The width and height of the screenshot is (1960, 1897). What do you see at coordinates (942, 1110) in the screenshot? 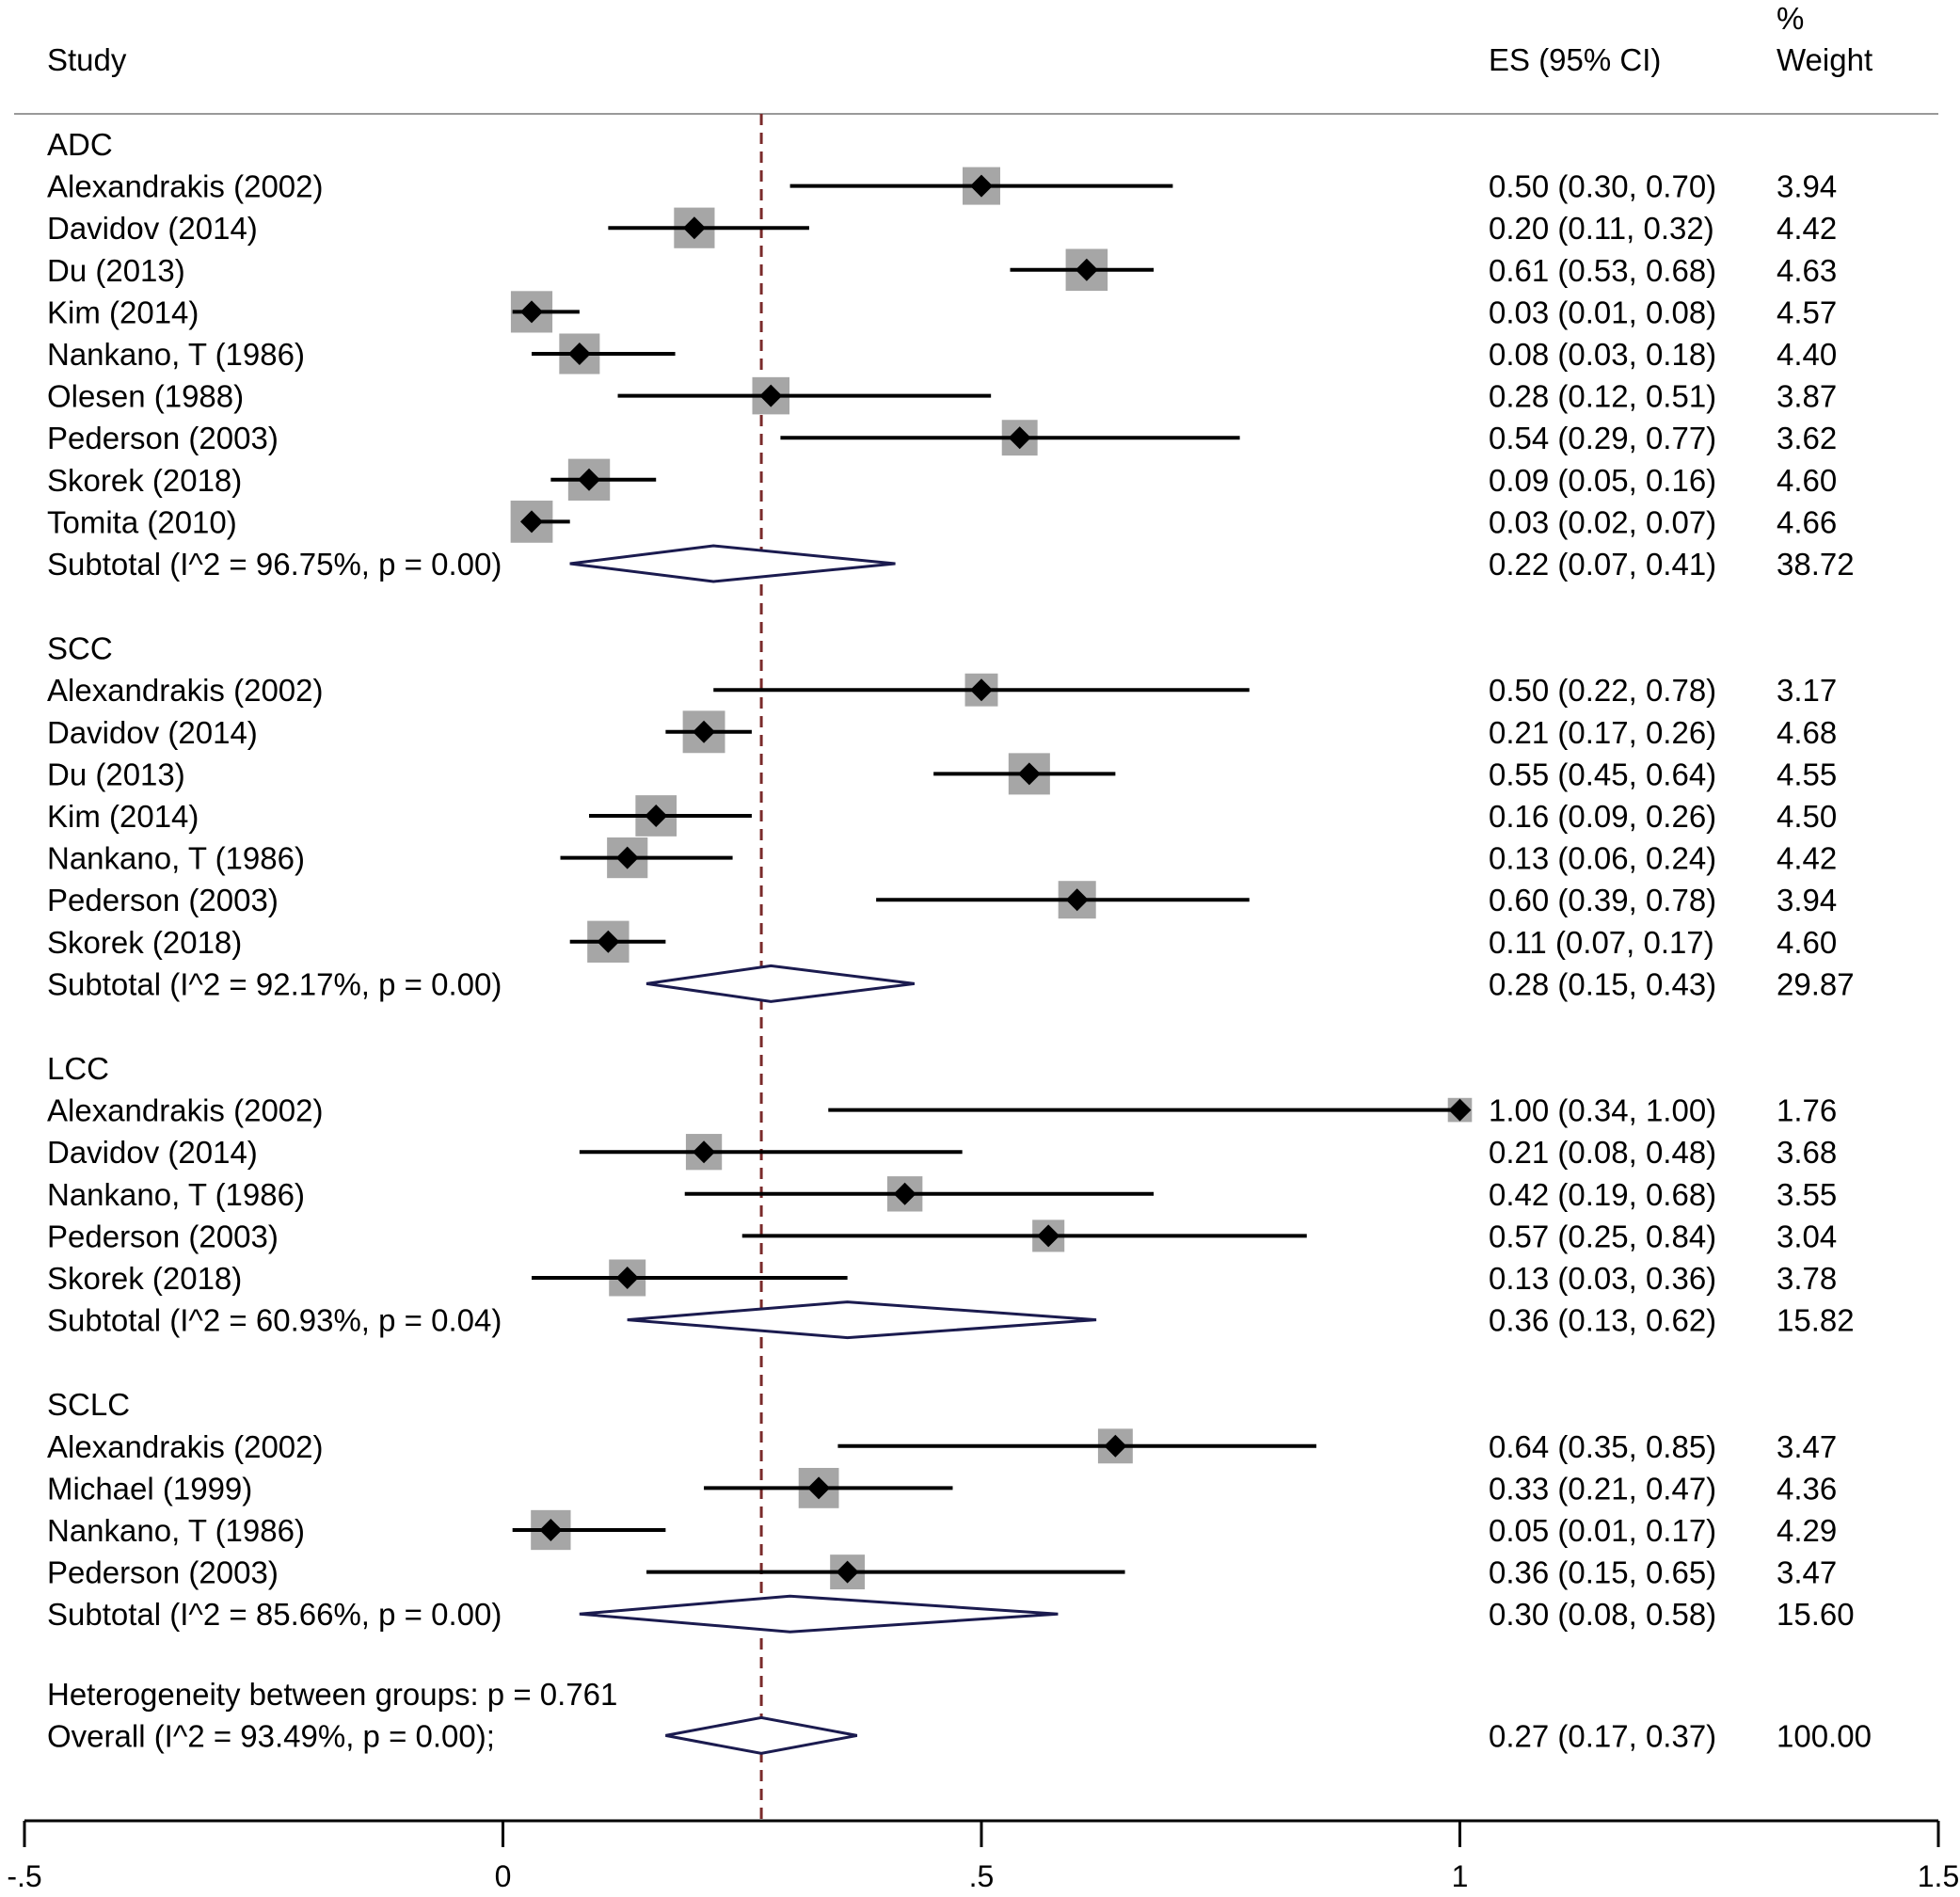
I see `study-row: Alexandrakis (2002) 1.00 (0.34, 1.00) 1.76` at bounding box center [942, 1110].